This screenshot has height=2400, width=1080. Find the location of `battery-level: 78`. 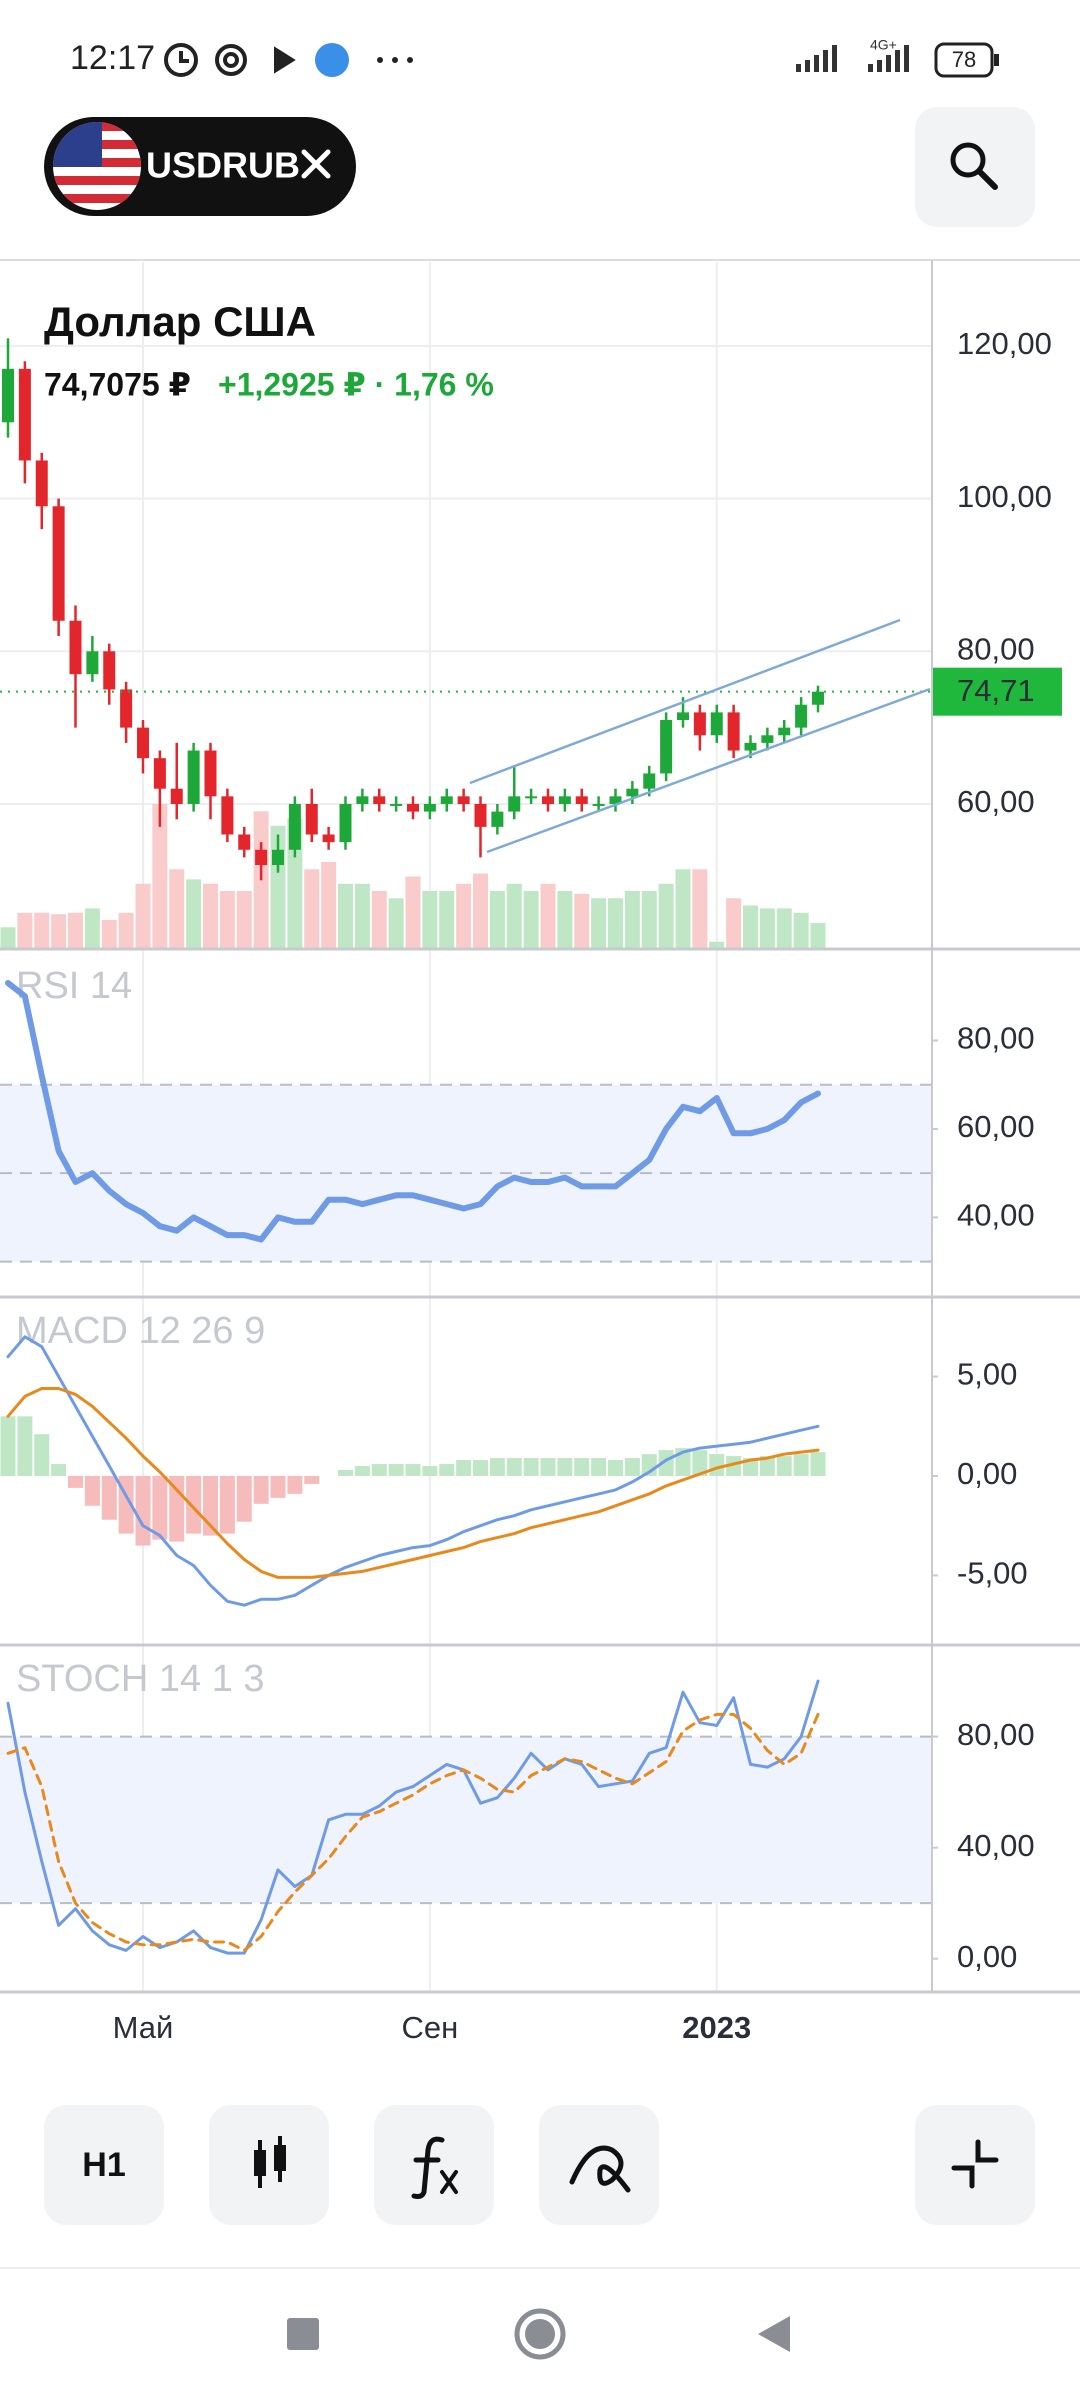

battery-level: 78 is located at coordinates (964, 59).